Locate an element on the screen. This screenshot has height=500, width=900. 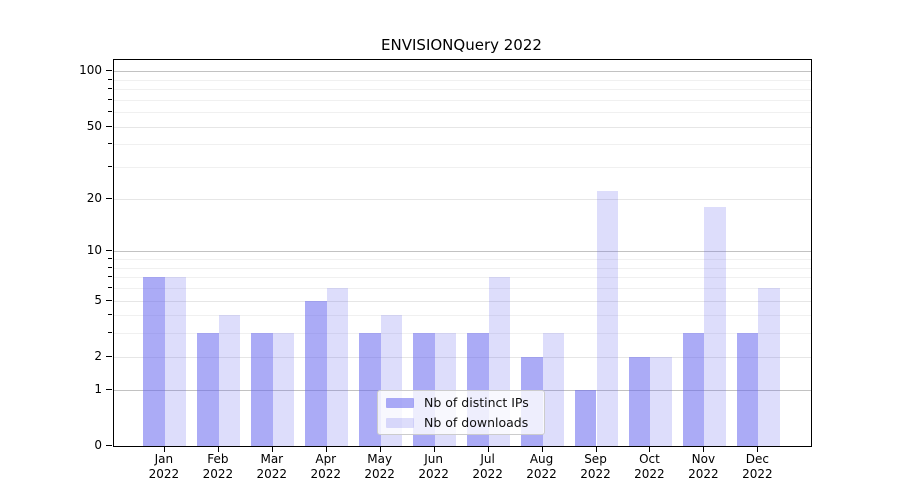
y-tick-label: 1 is located at coordinates (98, 388).